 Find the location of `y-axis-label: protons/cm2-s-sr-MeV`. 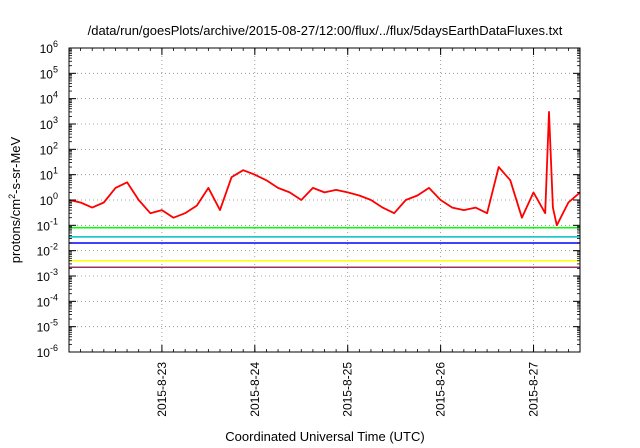

y-axis-label: protons/cm2-s-sr-MeV is located at coordinates (15, 199).